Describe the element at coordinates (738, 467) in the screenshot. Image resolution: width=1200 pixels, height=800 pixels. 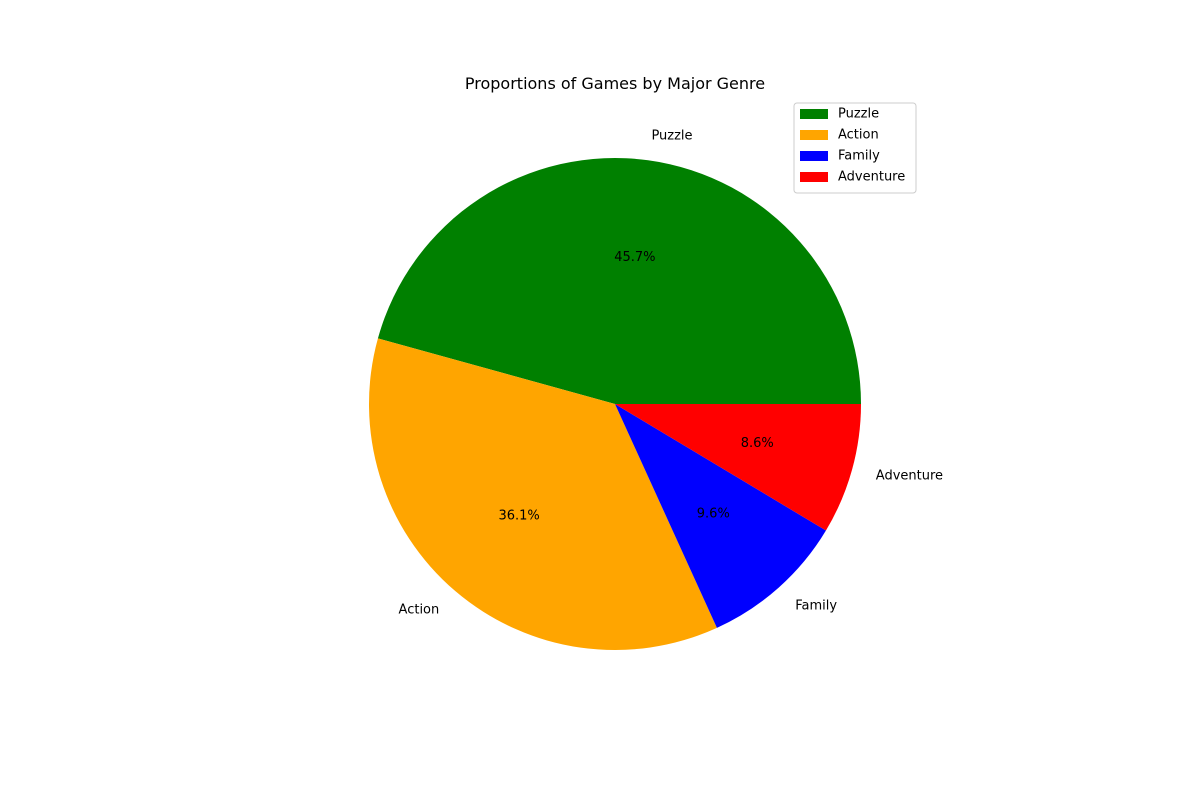
I see `slice-adventure` at that location.